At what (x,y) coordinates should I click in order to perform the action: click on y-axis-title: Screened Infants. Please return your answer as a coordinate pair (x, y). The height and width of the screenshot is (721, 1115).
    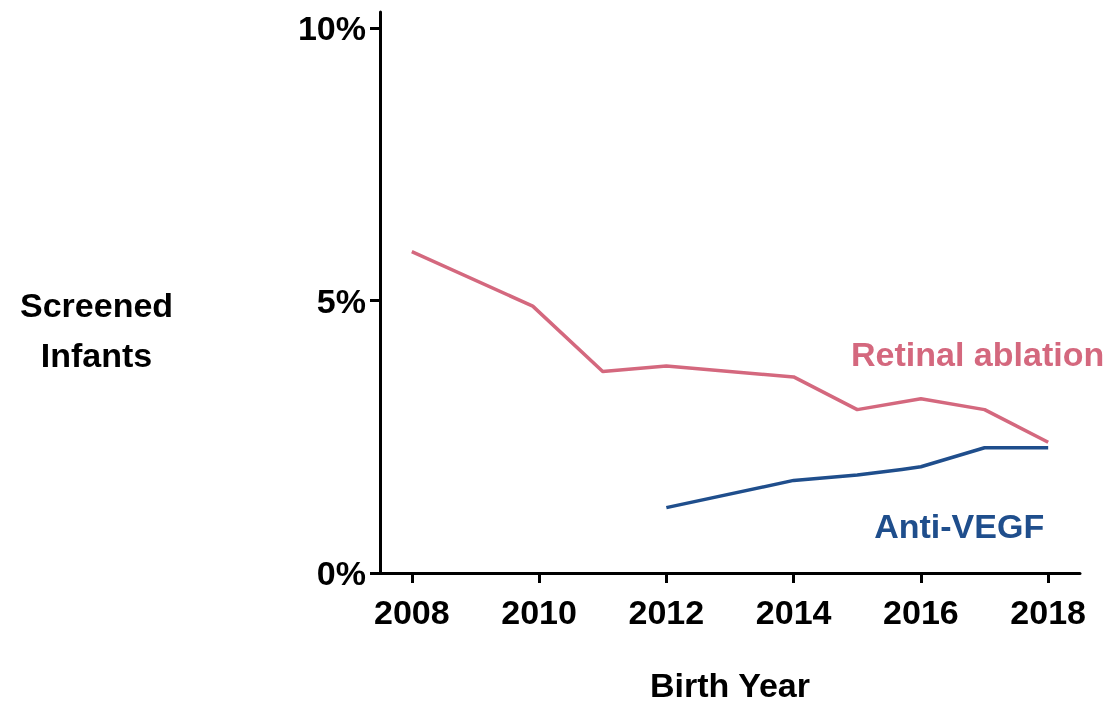
    Looking at the image, I should click on (96, 330).